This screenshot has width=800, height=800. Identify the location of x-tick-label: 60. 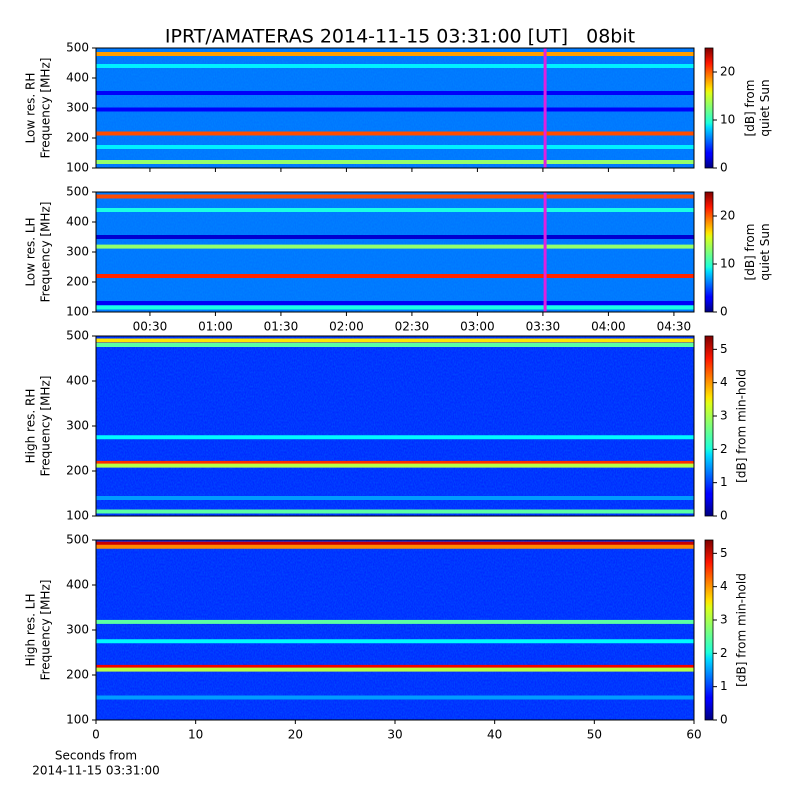
(693, 735).